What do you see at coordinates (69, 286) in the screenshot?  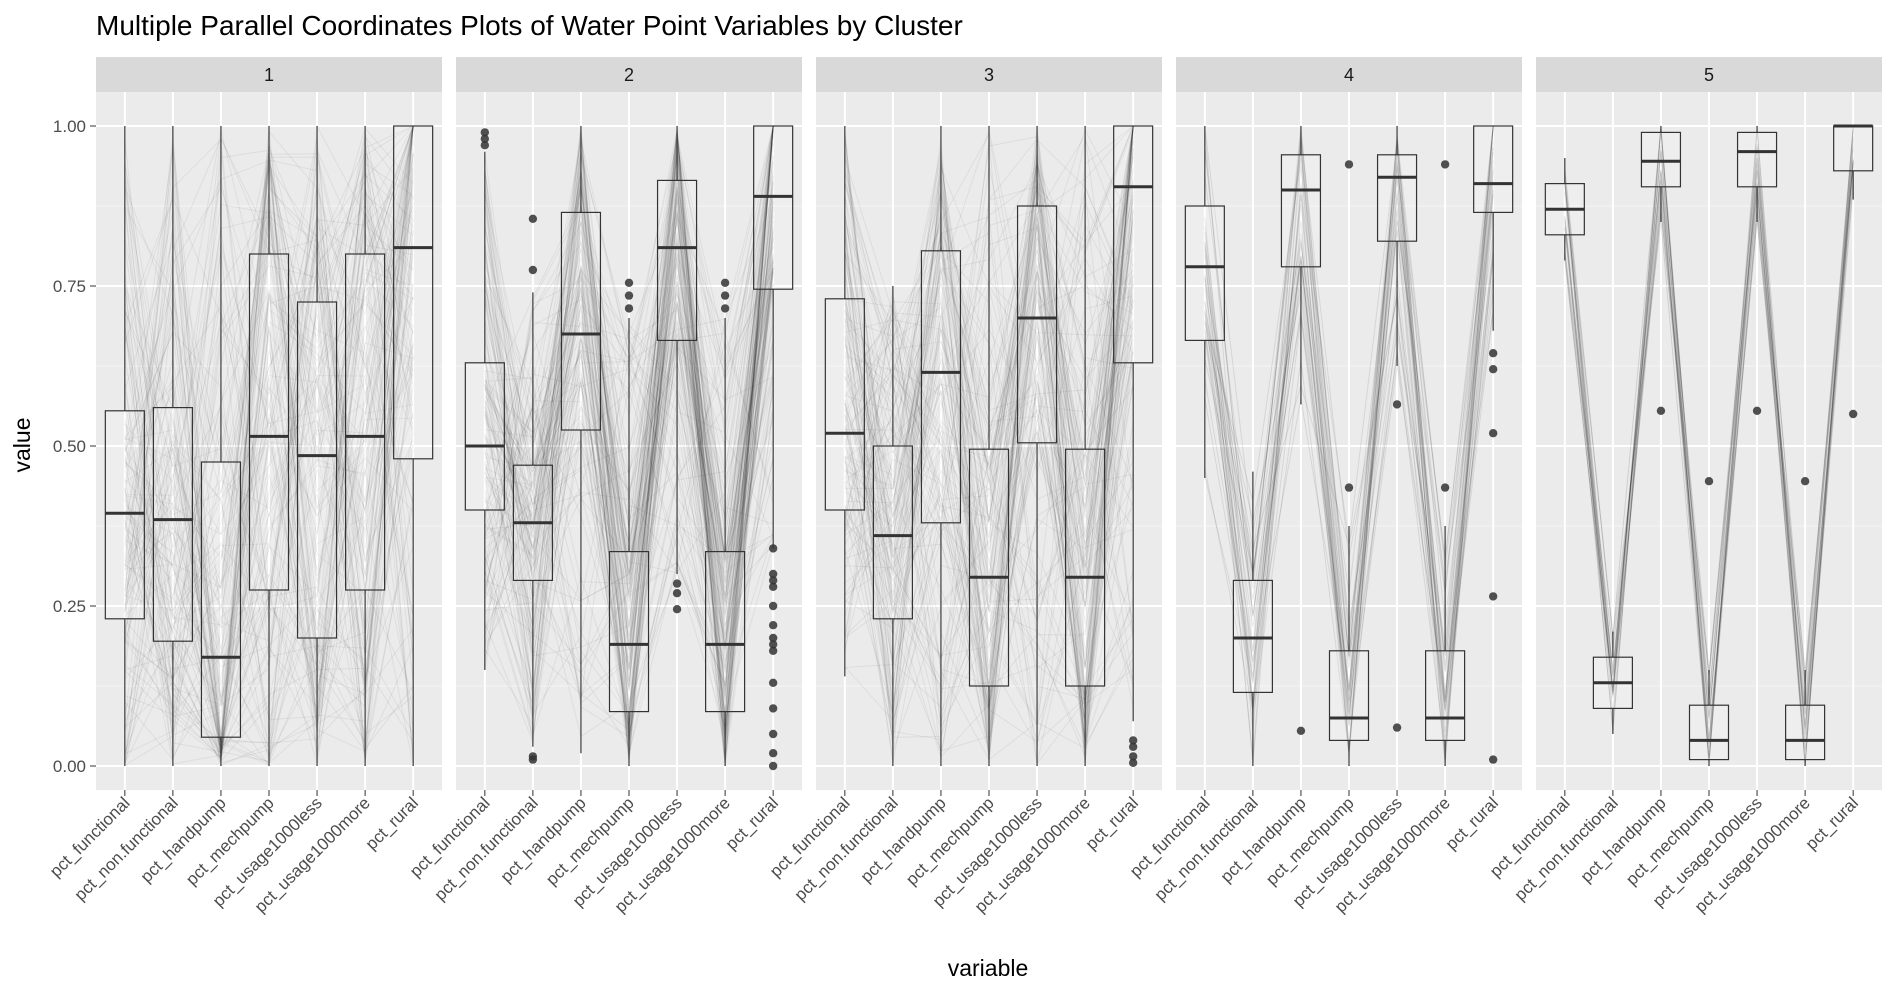 I see `y-tick-label: 0.75` at bounding box center [69, 286].